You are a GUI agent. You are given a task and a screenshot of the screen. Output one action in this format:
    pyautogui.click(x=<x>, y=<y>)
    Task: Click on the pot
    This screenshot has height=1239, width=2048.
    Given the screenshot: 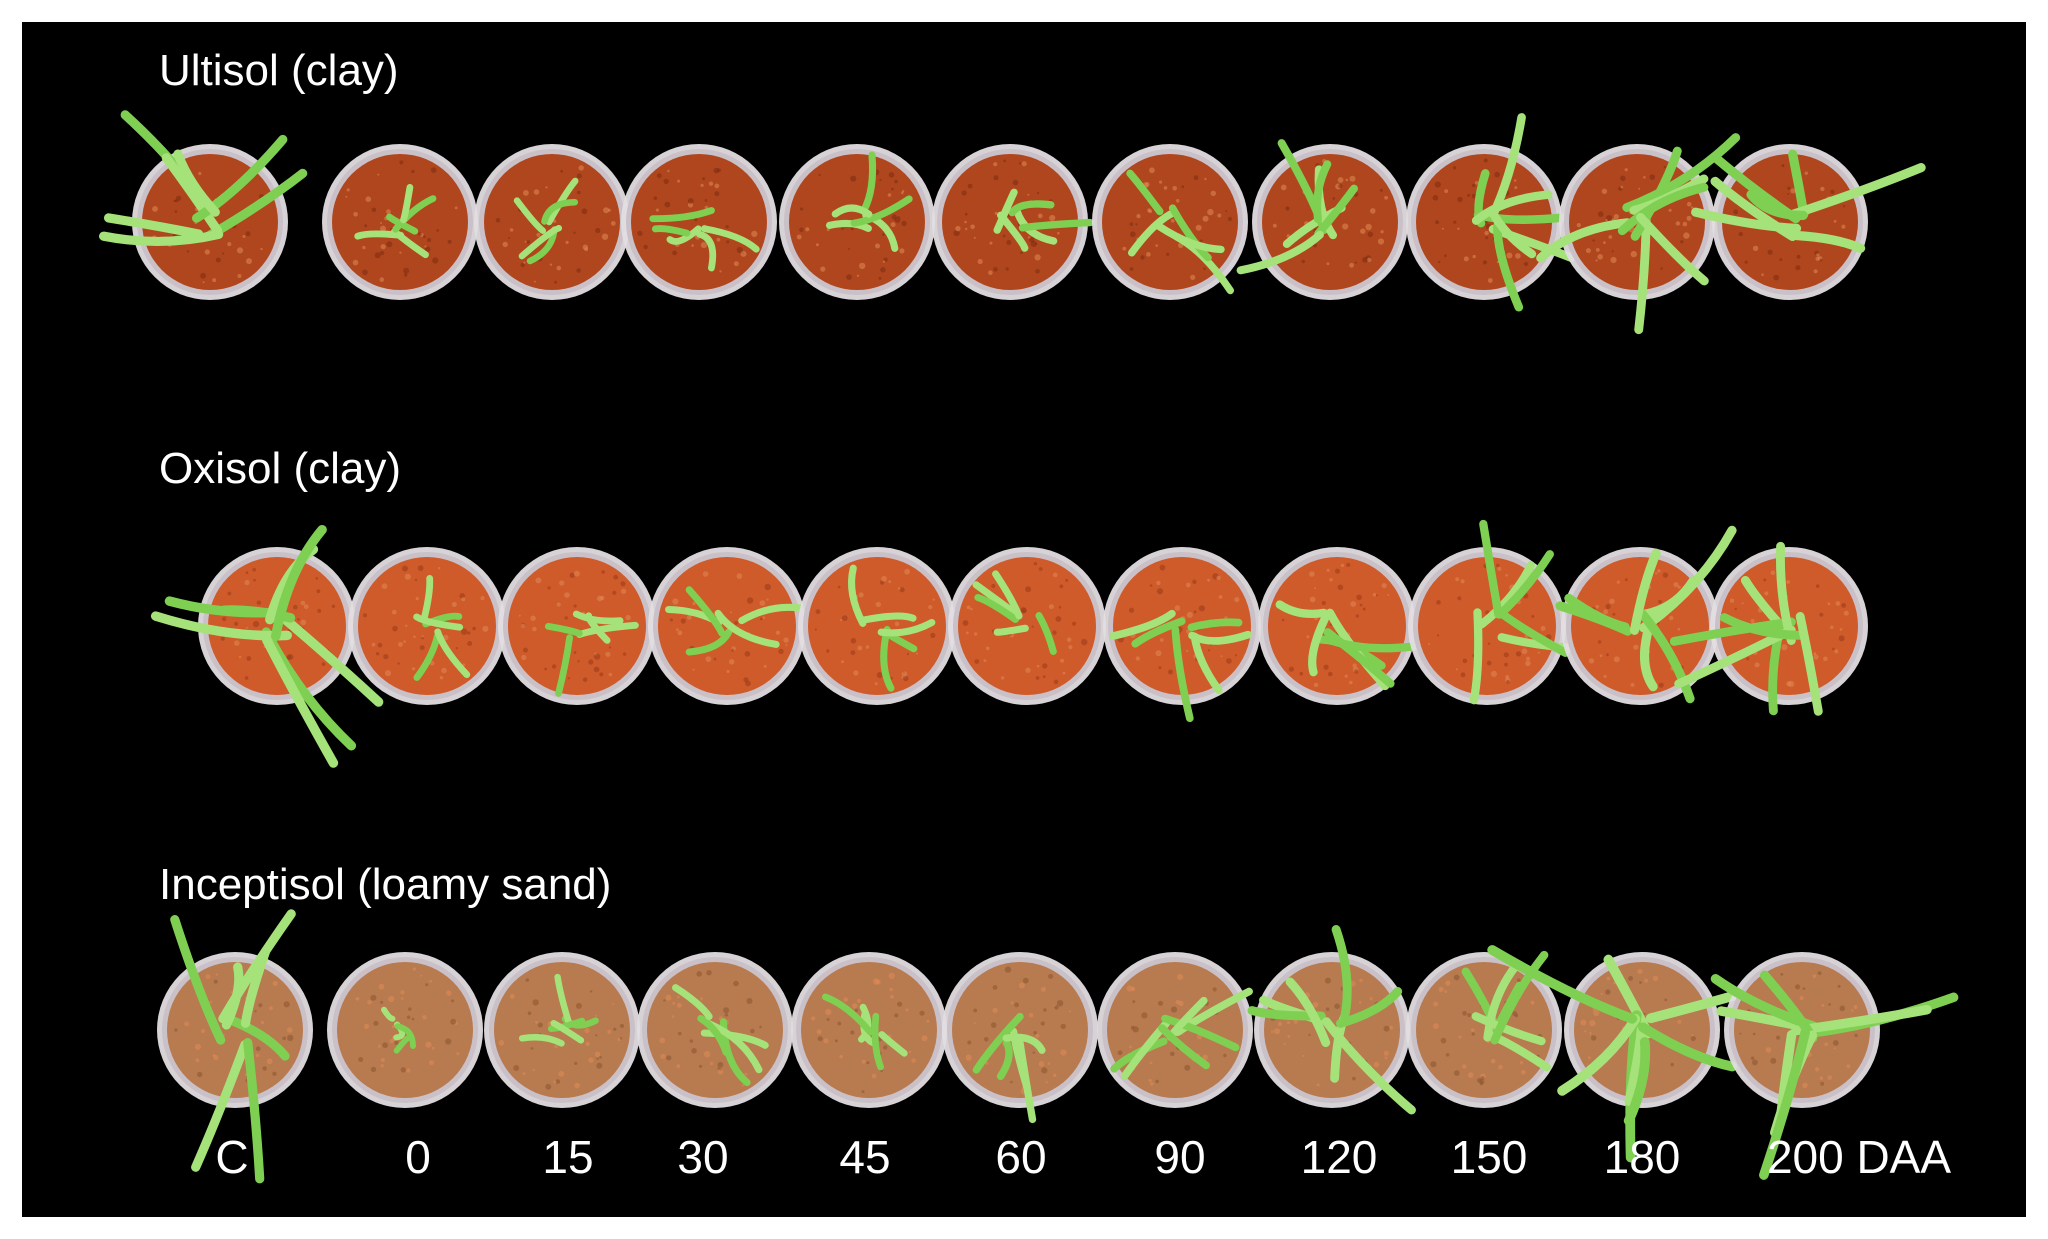 What is the action you would take?
    pyautogui.click(x=1013, y=222)
    